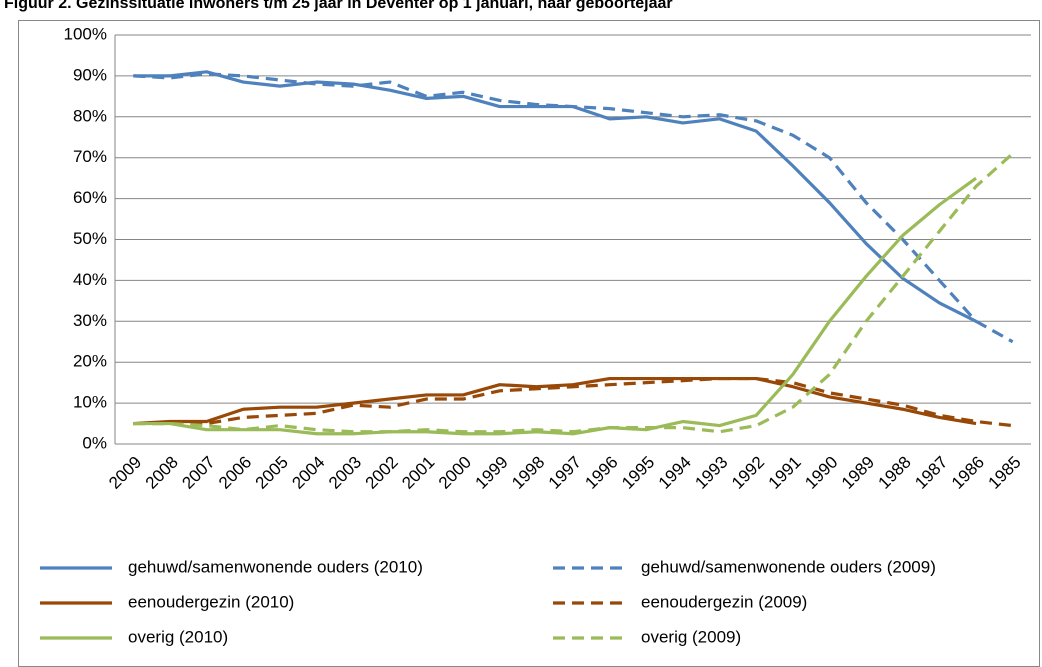  I want to click on legend-label: overig (2010), so click(178, 636).